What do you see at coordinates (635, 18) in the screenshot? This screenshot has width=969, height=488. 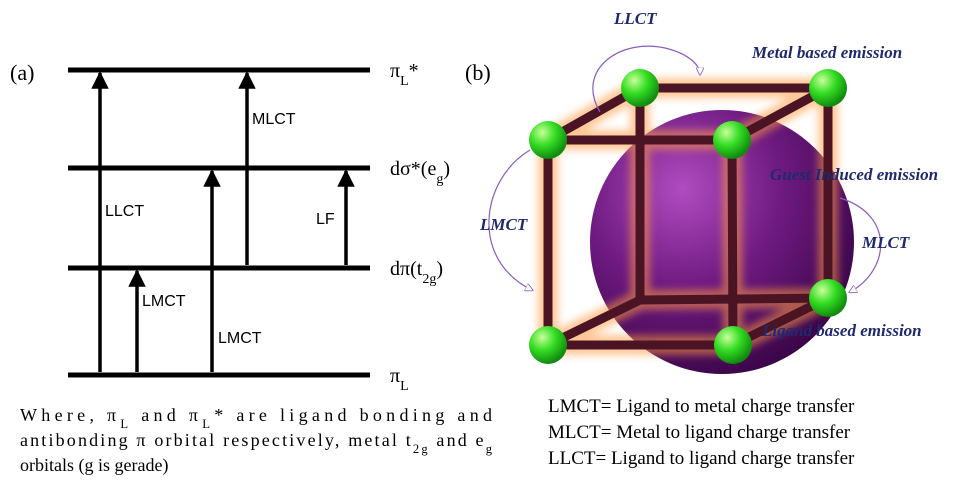 I see `annotation: LLCT` at bounding box center [635, 18].